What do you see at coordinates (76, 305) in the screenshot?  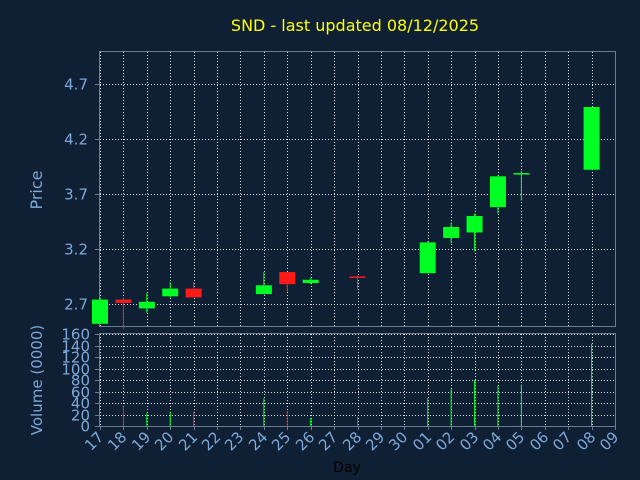 I see `price-tick-label: 2.7` at bounding box center [76, 305].